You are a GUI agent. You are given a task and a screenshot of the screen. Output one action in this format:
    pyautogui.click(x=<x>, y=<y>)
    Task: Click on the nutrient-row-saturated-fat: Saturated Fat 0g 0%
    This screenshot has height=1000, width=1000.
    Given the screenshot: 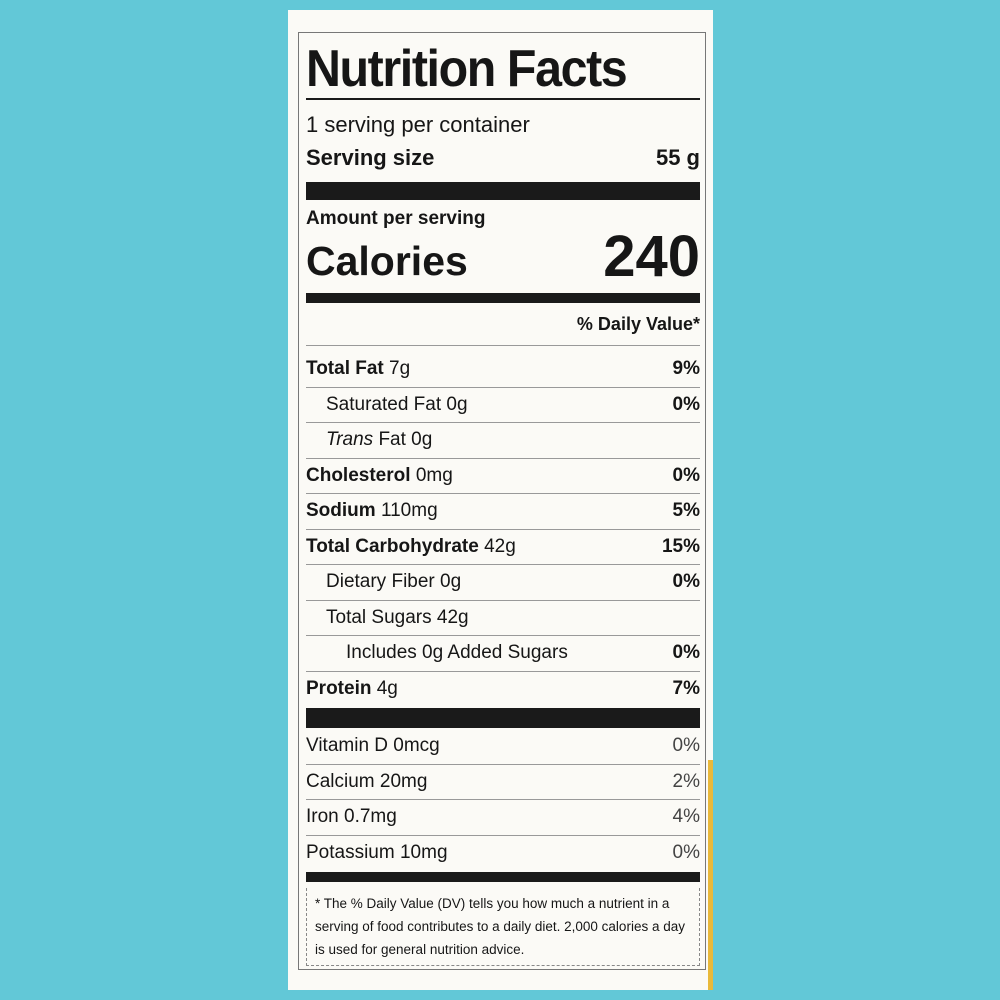 What is the action you would take?
    pyautogui.click(x=503, y=405)
    